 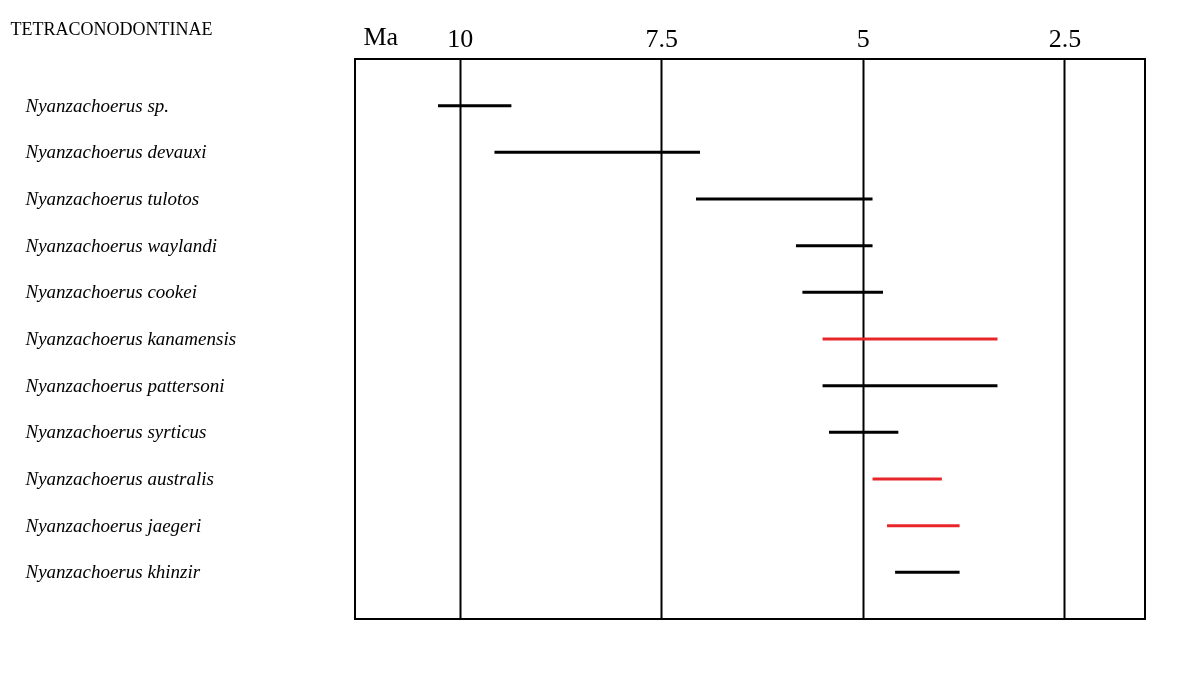 What do you see at coordinates (115, 432) in the screenshot?
I see `y-tick-label: Nyanzachoerus syrticus` at bounding box center [115, 432].